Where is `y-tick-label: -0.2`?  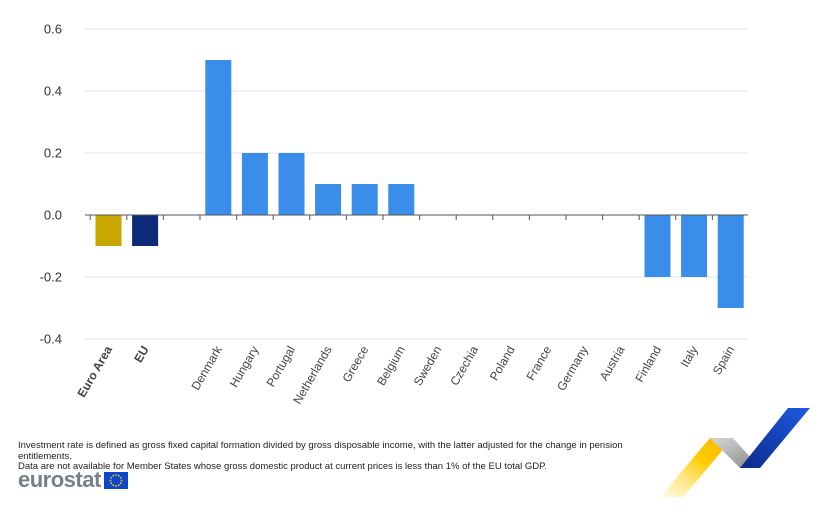
y-tick-label: -0.2 is located at coordinates (51, 277).